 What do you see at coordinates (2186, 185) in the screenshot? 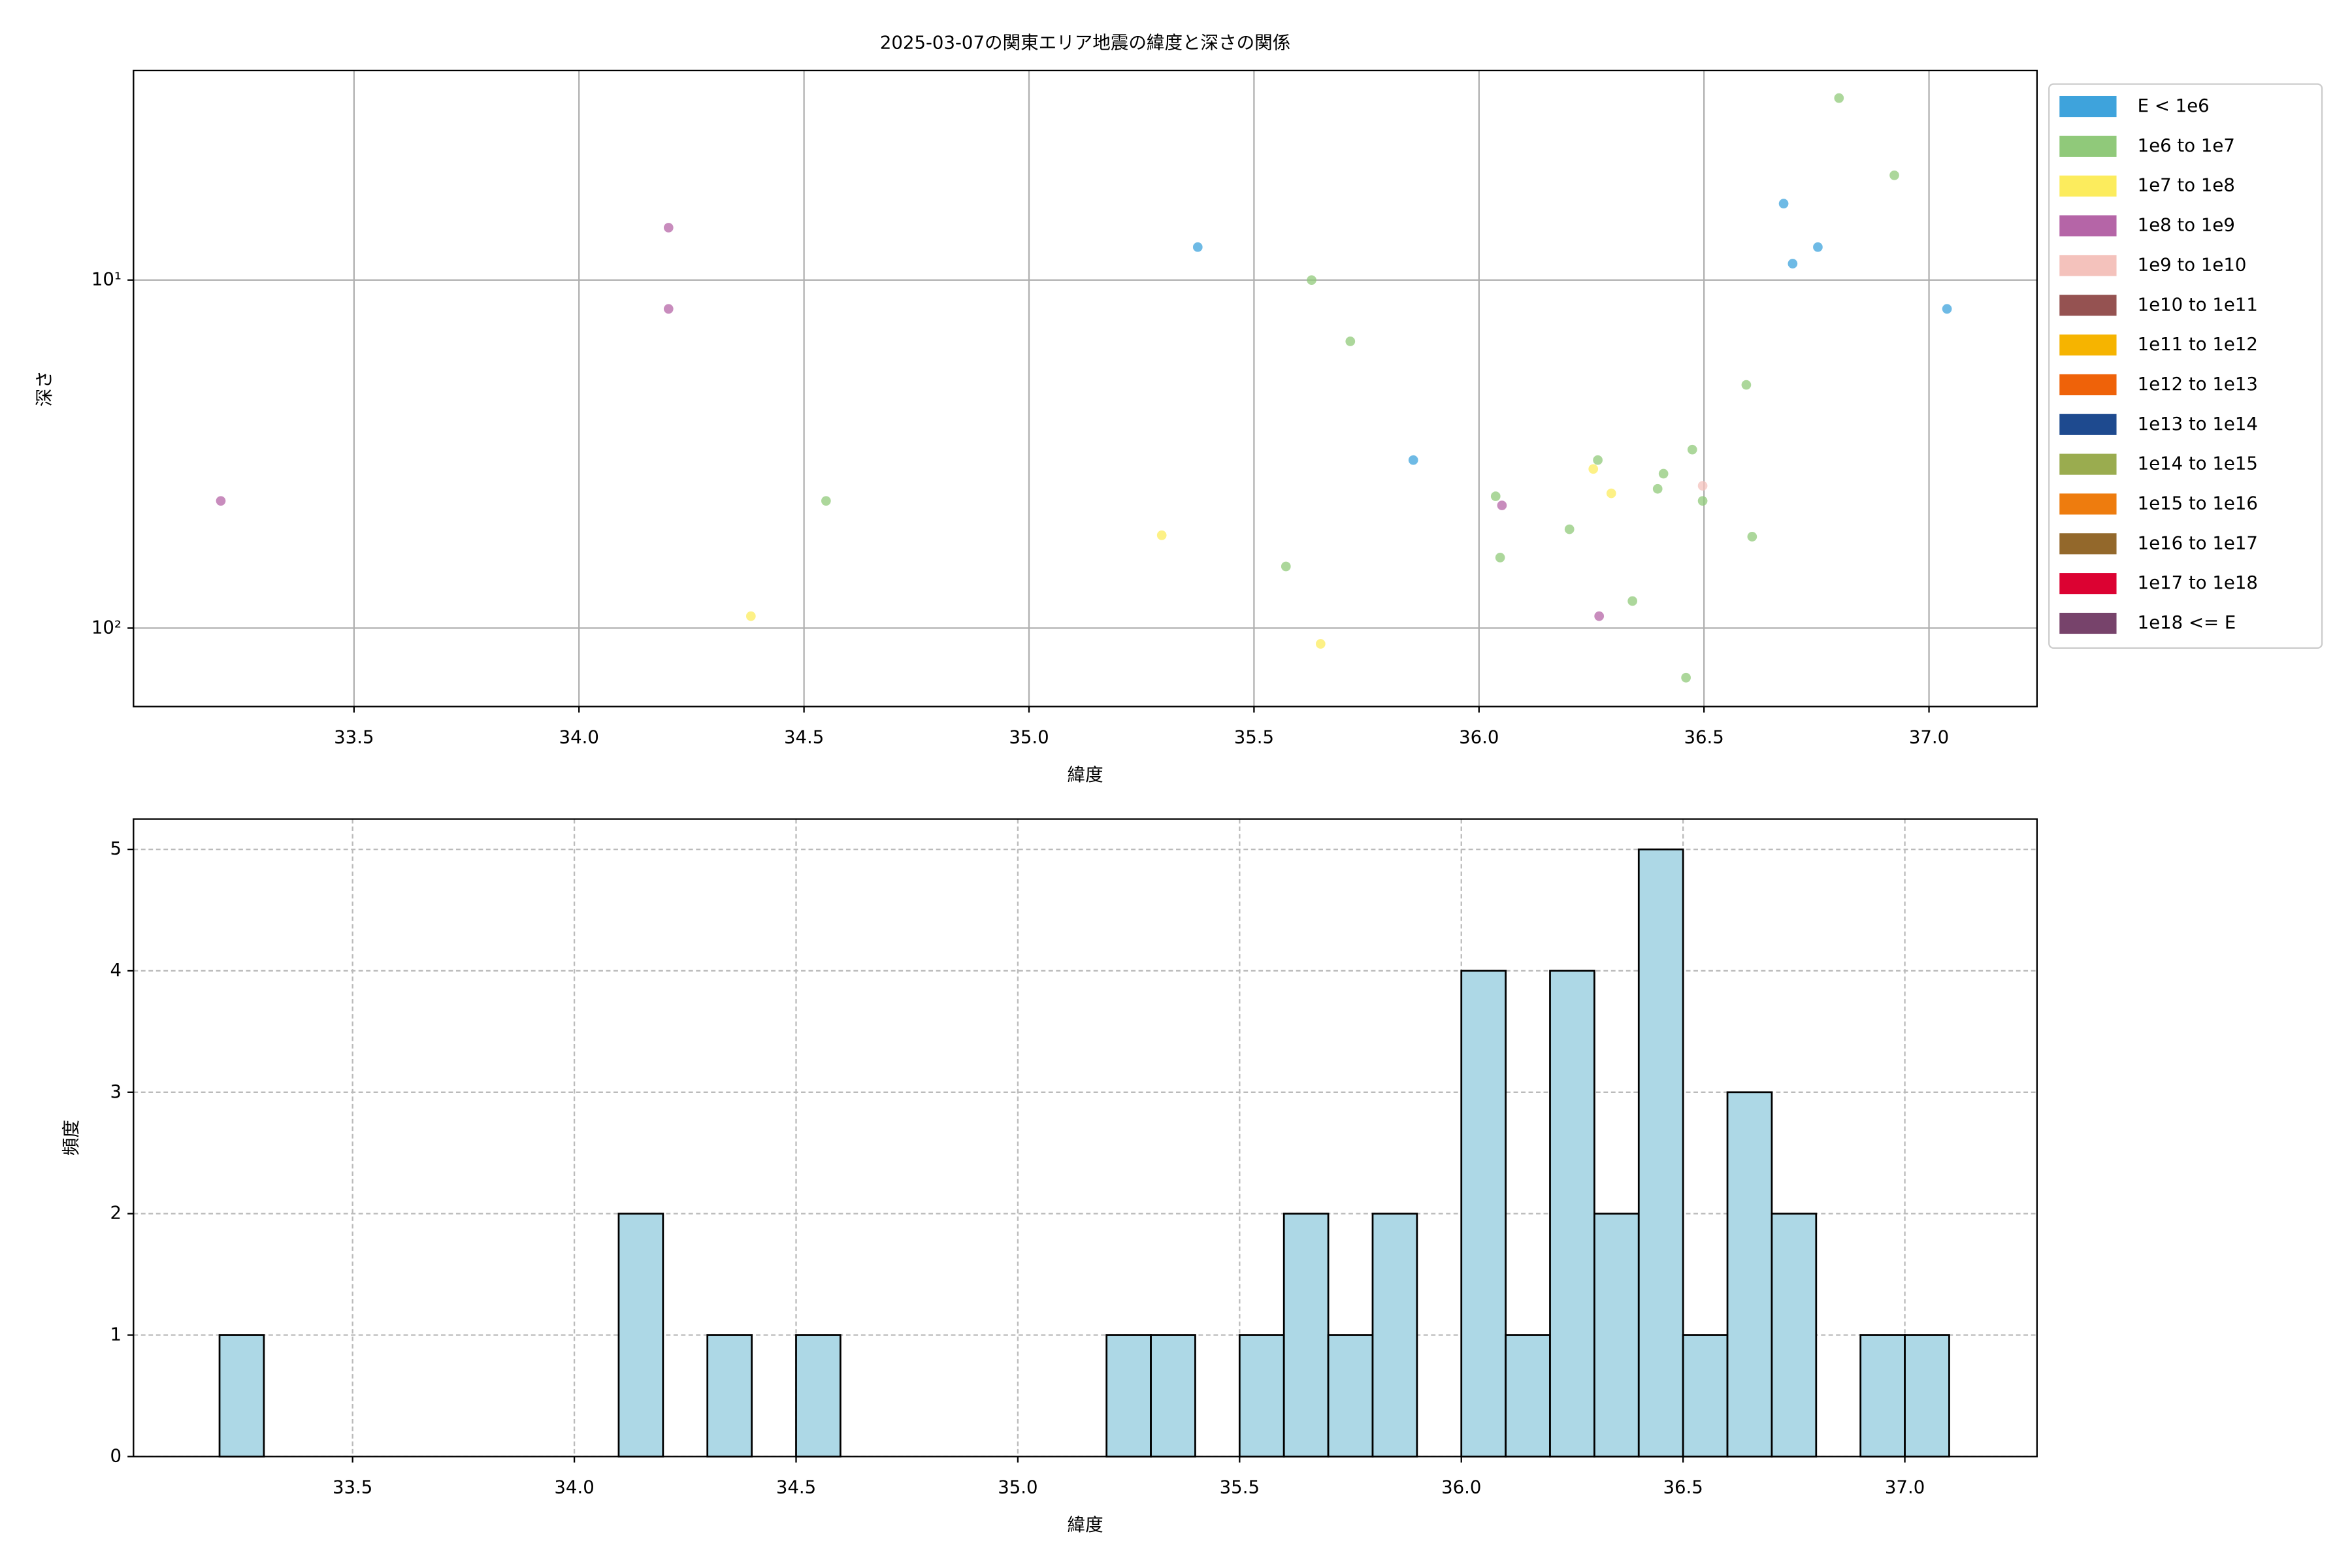
I see `legend-label: 1e7 to 1e8` at bounding box center [2186, 185].